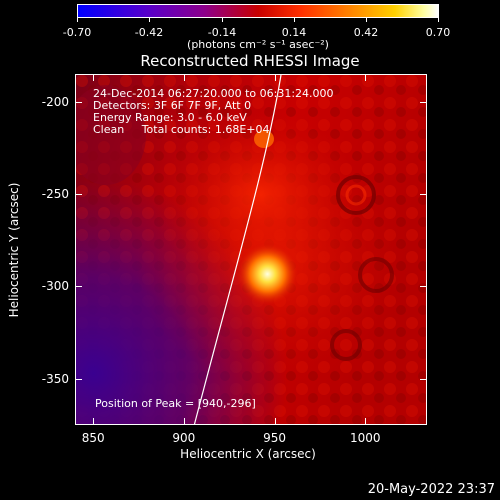  What do you see at coordinates (77, 32) in the screenshot?
I see `colorbar-label: -0.70` at bounding box center [77, 32].